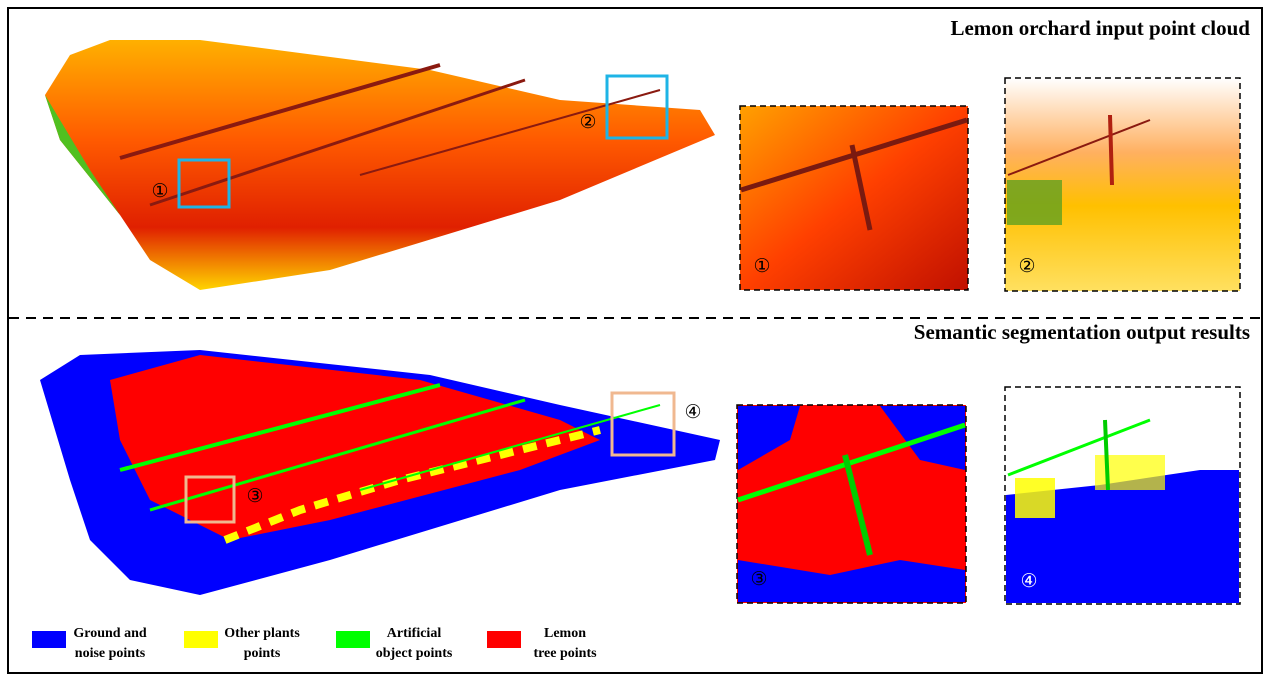  Describe the element at coordinates (414, 633) in the screenshot. I see `legend-label: Artificial` at that location.